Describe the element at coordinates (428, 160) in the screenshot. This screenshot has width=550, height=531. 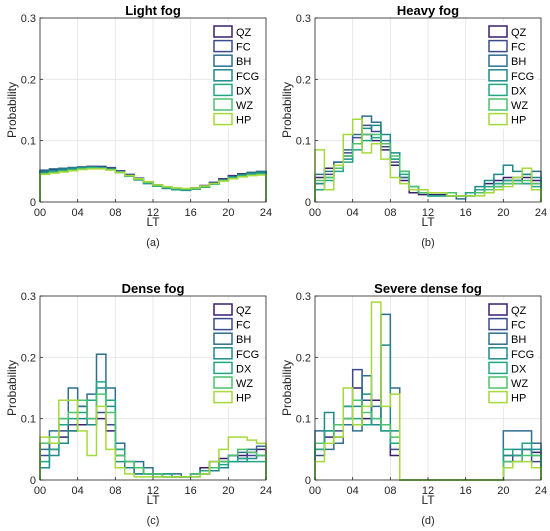
I see `series-hp-stairs` at that location.